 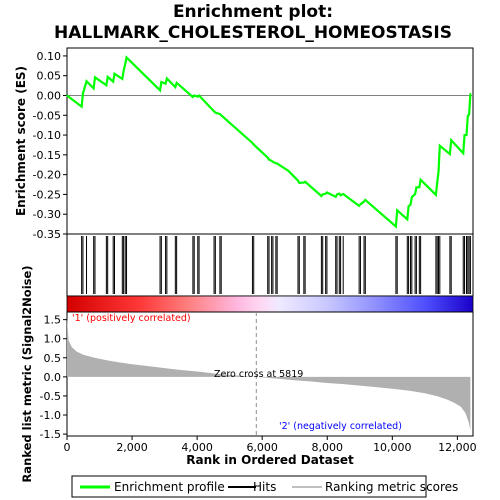 I want to click on es-y-tick-label: -0.25, so click(x=47, y=194).